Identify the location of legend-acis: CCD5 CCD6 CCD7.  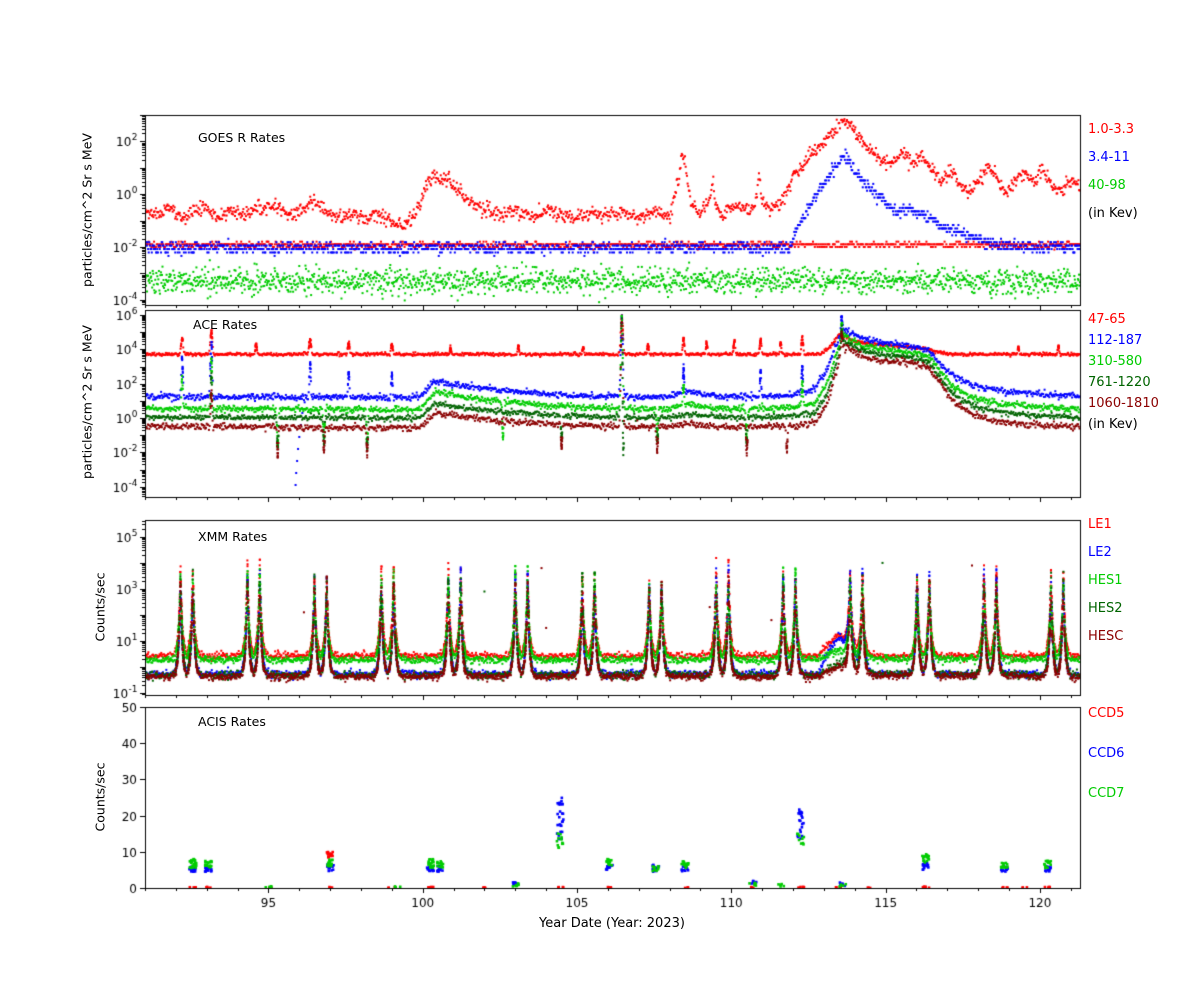
(1106, 754).